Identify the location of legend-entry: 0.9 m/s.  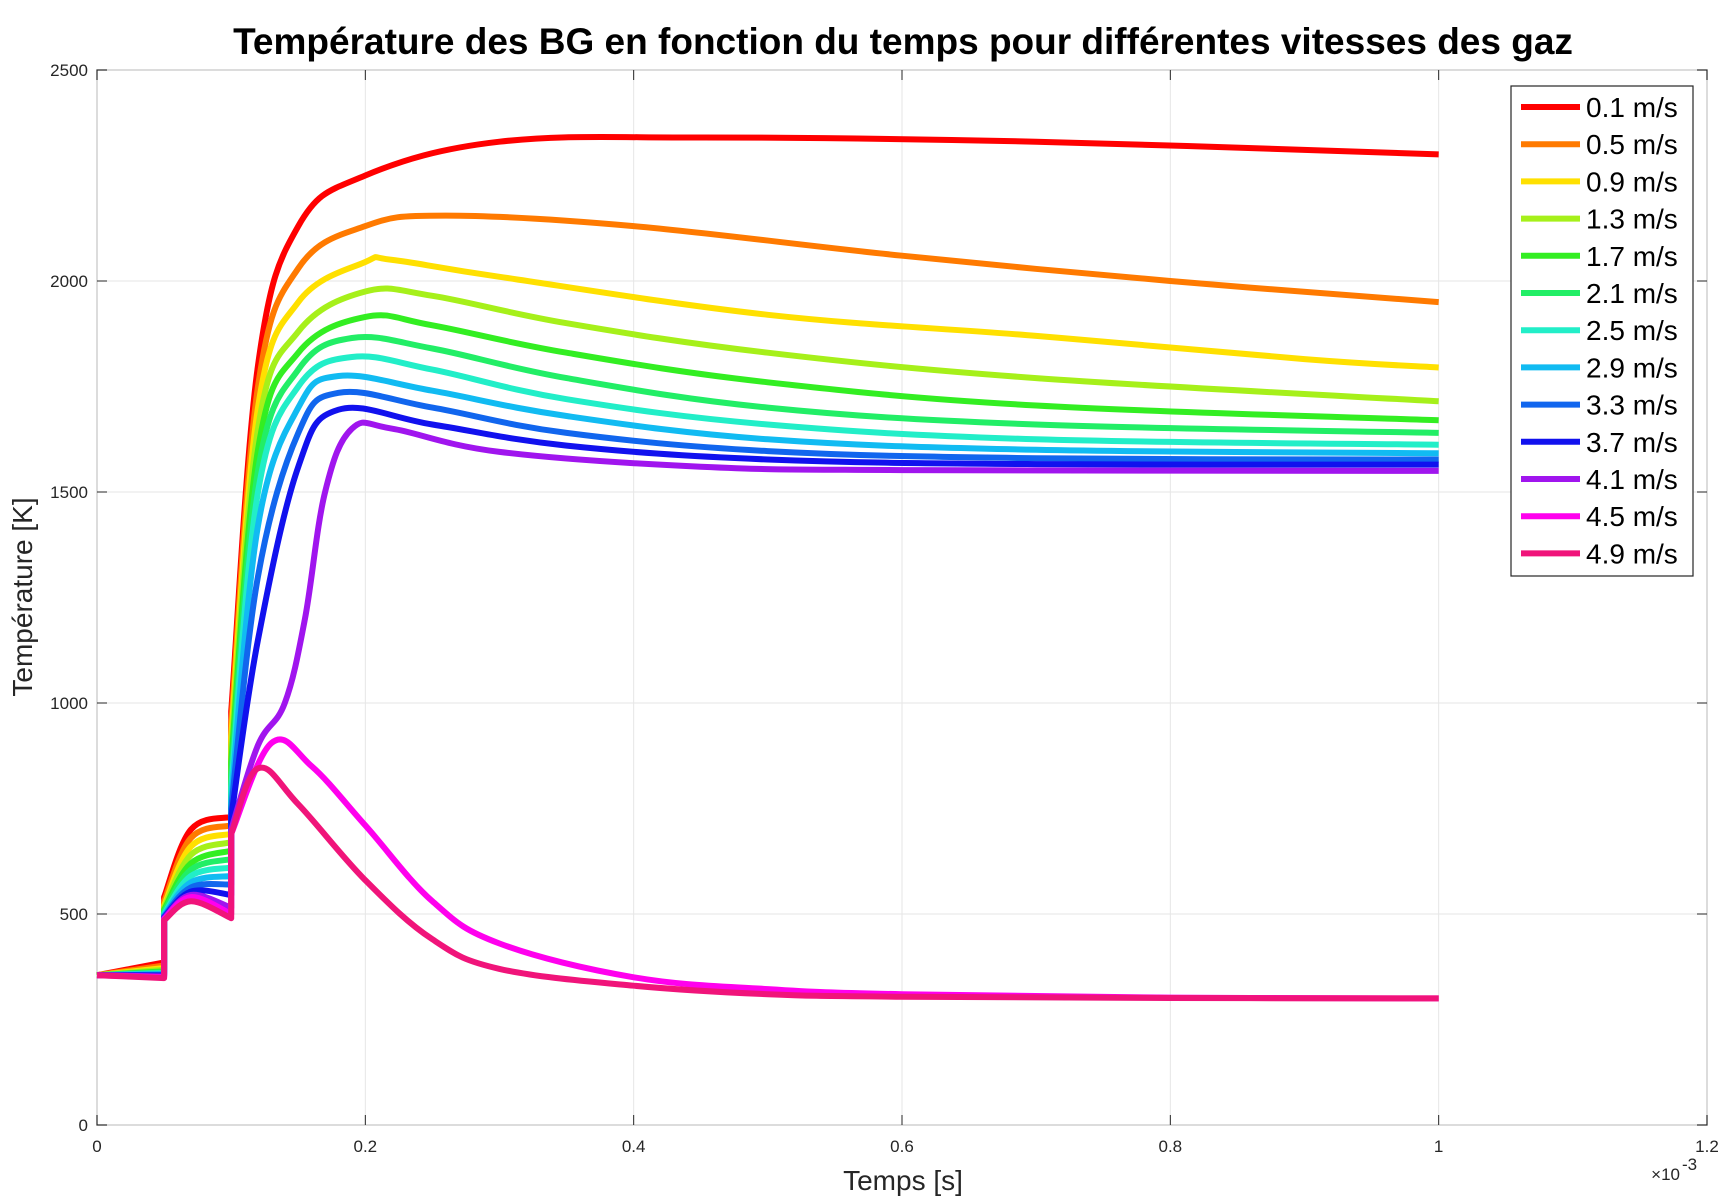
(1632, 181).